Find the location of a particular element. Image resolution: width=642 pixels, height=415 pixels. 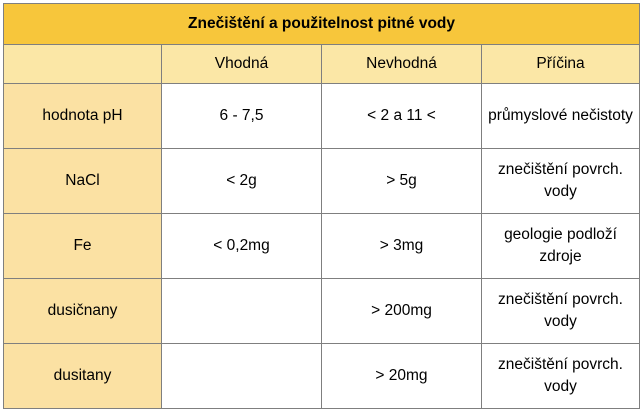

suitable-cell: < 0,2mg is located at coordinates (241, 246).